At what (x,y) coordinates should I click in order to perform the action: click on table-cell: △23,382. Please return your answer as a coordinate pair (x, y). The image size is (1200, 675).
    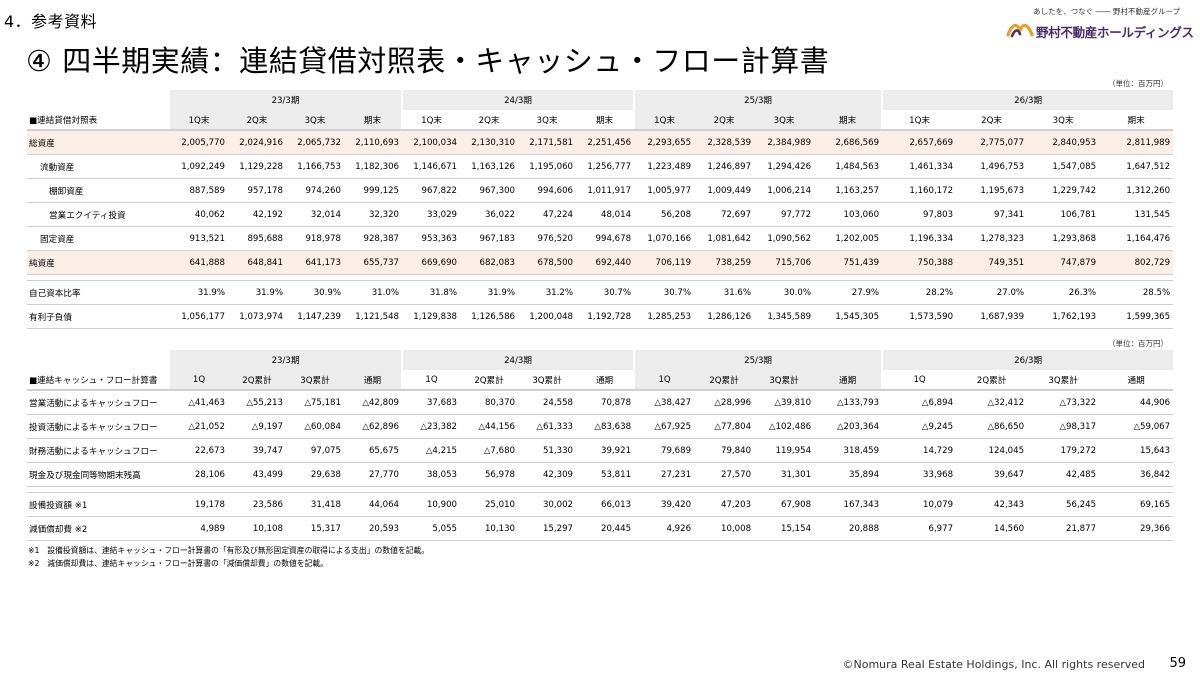
    Looking at the image, I should click on (431, 426).